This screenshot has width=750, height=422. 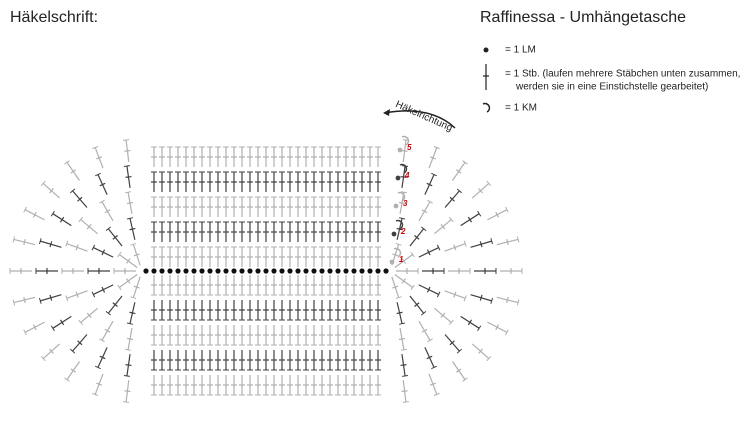 What do you see at coordinates (486, 107) in the screenshot?
I see `km-symbol` at bounding box center [486, 107].